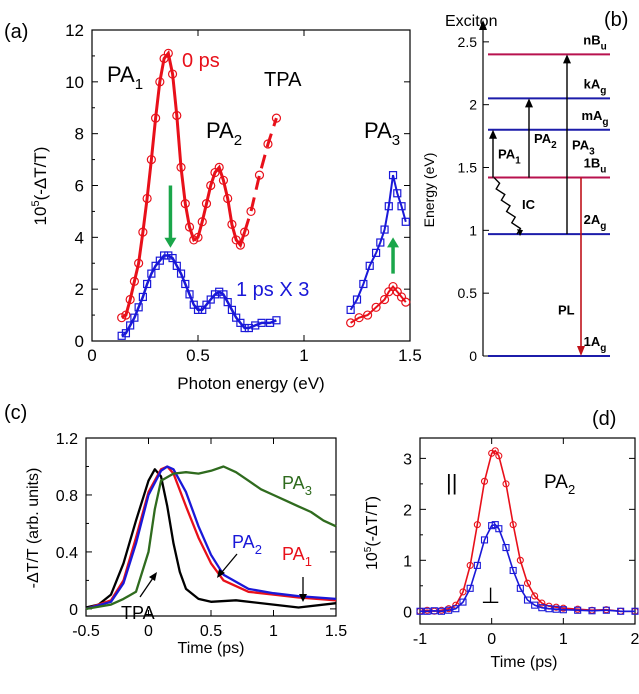 The width and height of the screenshot is (639, 694). I want to click on panel-b-data: nBu kAg mAg 1Bu 2Ag 1Ag PA1 PA2 PA3 IC PL, so click(549, 194).